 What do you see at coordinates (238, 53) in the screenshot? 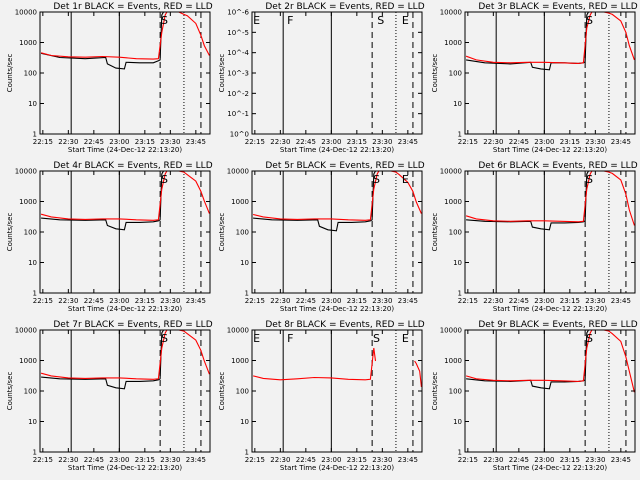
I see `y-tick-label: 10^-4` at bounding box center [238, 53].